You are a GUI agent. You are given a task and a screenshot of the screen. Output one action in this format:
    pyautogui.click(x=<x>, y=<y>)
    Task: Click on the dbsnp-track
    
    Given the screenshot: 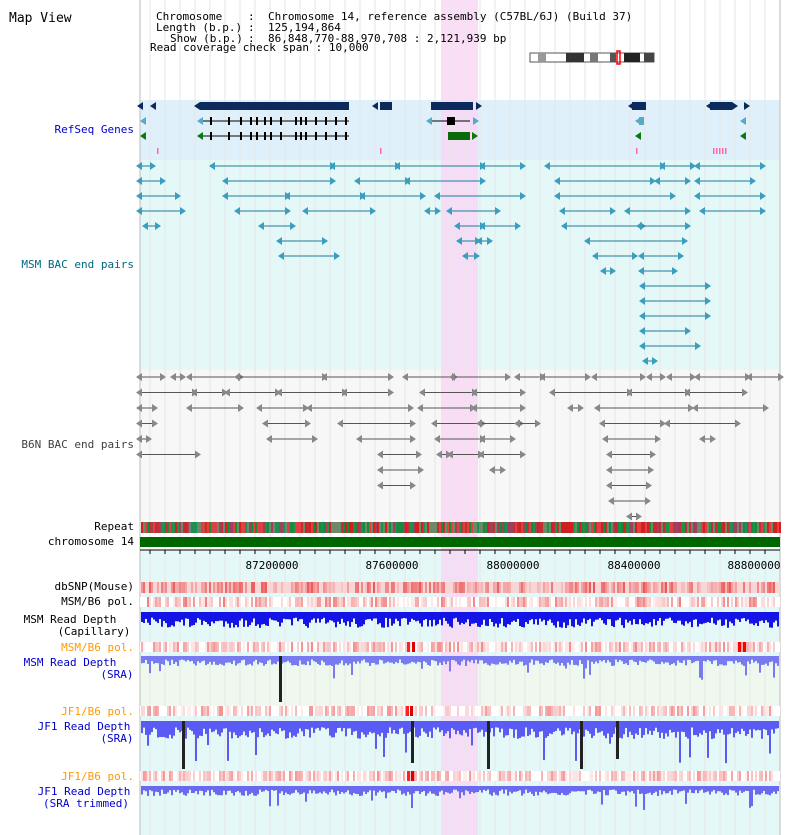 What is the action you would take?
    pyautogui.click(x=460, y=587)
    